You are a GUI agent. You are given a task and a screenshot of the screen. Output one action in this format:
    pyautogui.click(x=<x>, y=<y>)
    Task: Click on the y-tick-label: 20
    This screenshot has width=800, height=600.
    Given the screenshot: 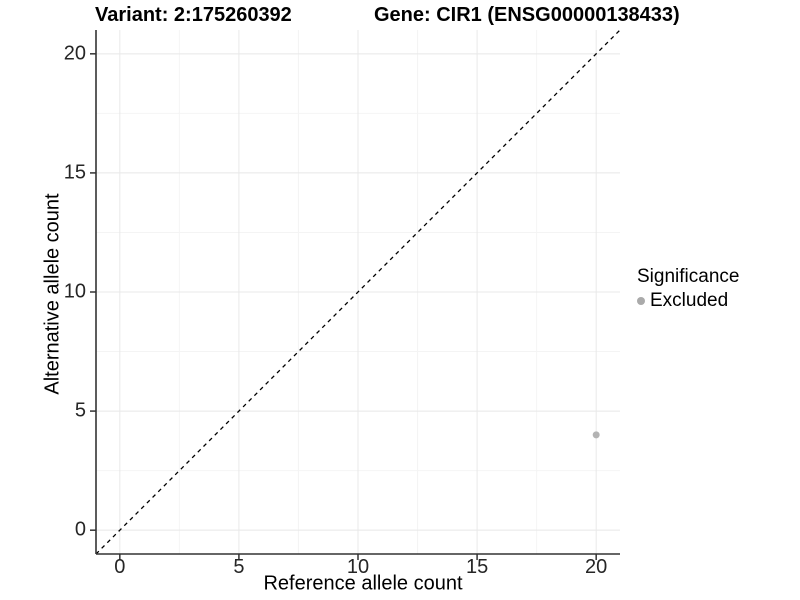 What is the action you would take?
    pyautogui.click(x=74, y=53)
    